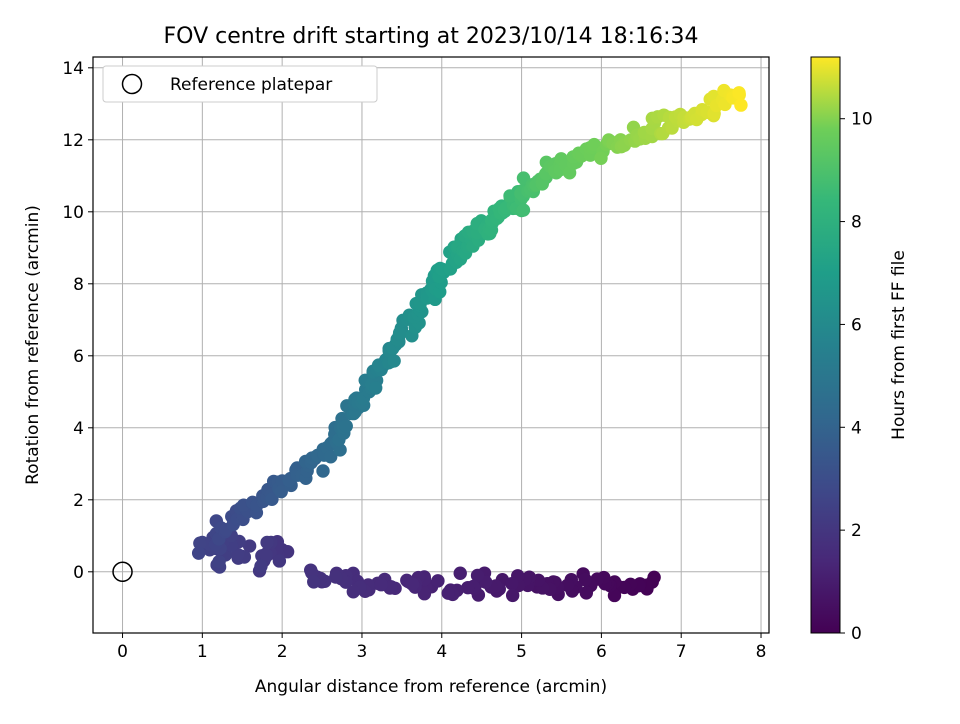 This screenshot has height=724, width=960. What do you see at coordinates (73, 141) in the screenshot?
I see `y-tick-label: 12` at bounding box center [73, 141].